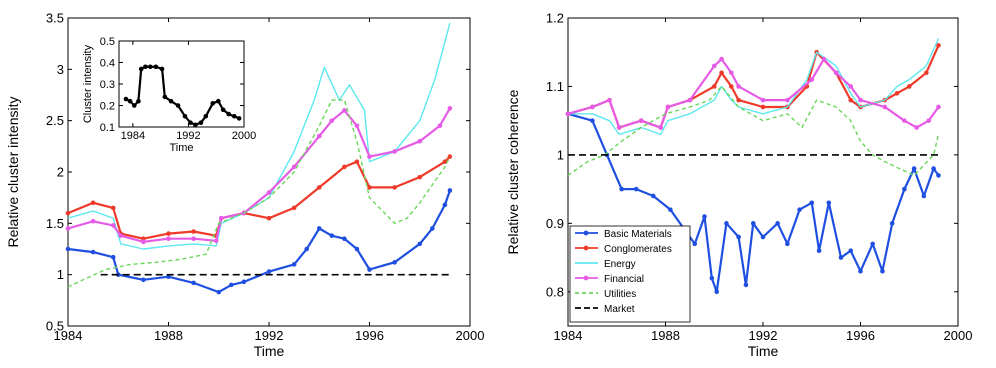  What do you see at coordinates (168, 335) in the screenshot?
I see `x-tick-label: 1988` at bounding box center [168, 335].